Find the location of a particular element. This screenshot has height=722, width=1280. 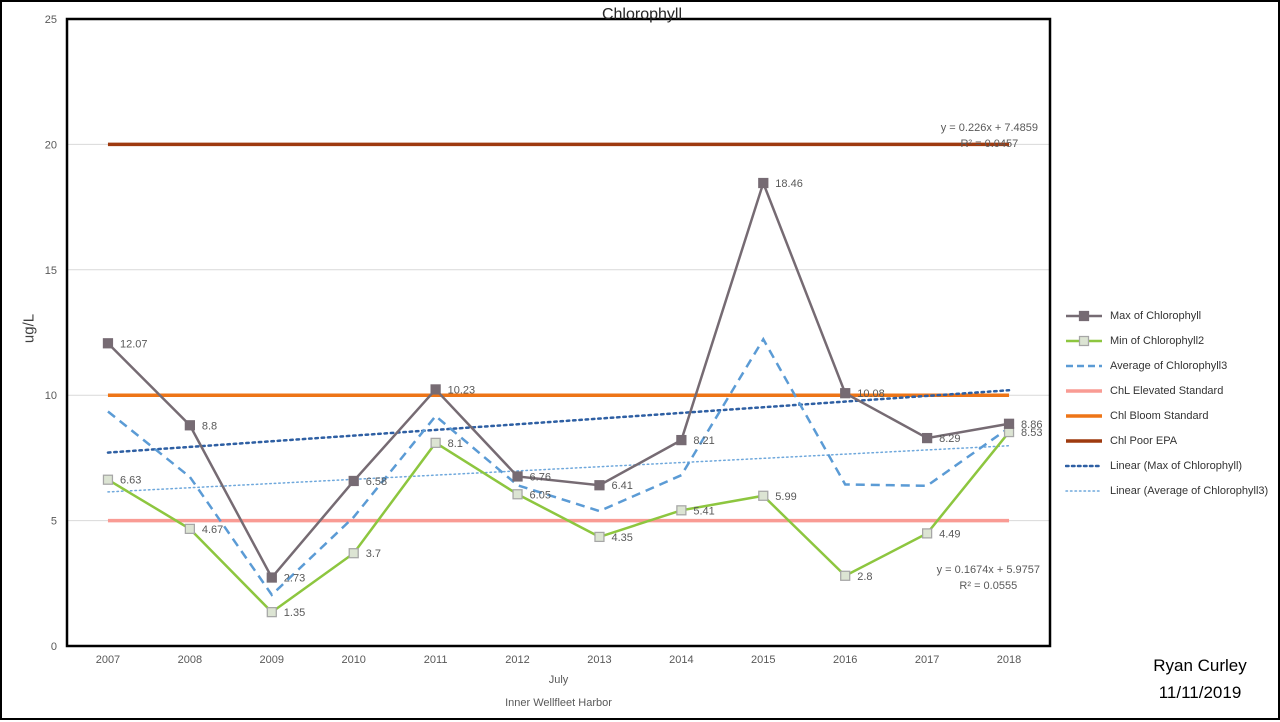

x-tick-label: 2015 is located at coordinates (763, 660).